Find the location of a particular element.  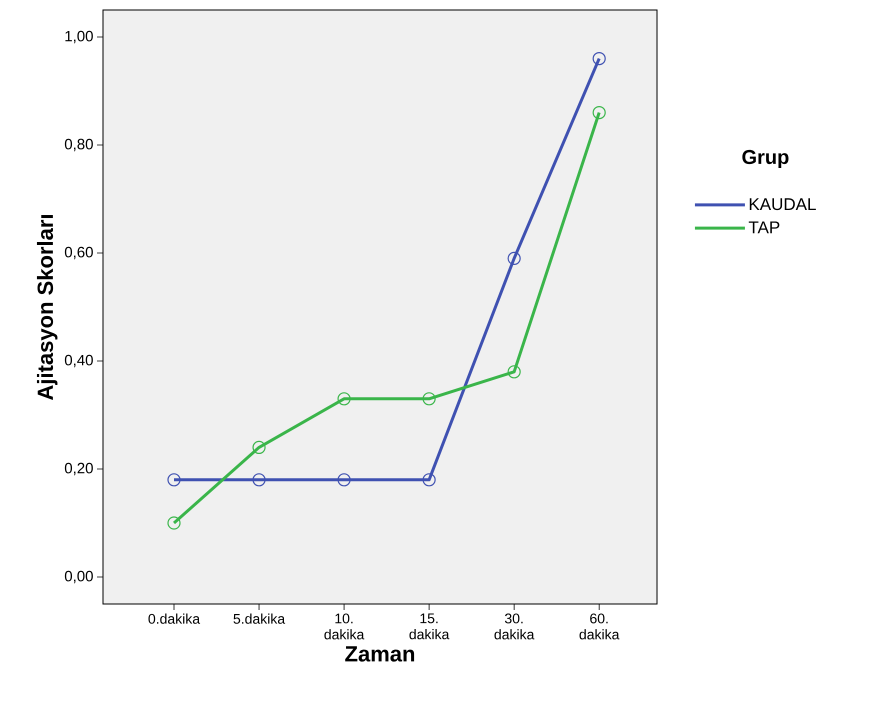

legend-label: KAUDAL is located at coordinates (783, 204).